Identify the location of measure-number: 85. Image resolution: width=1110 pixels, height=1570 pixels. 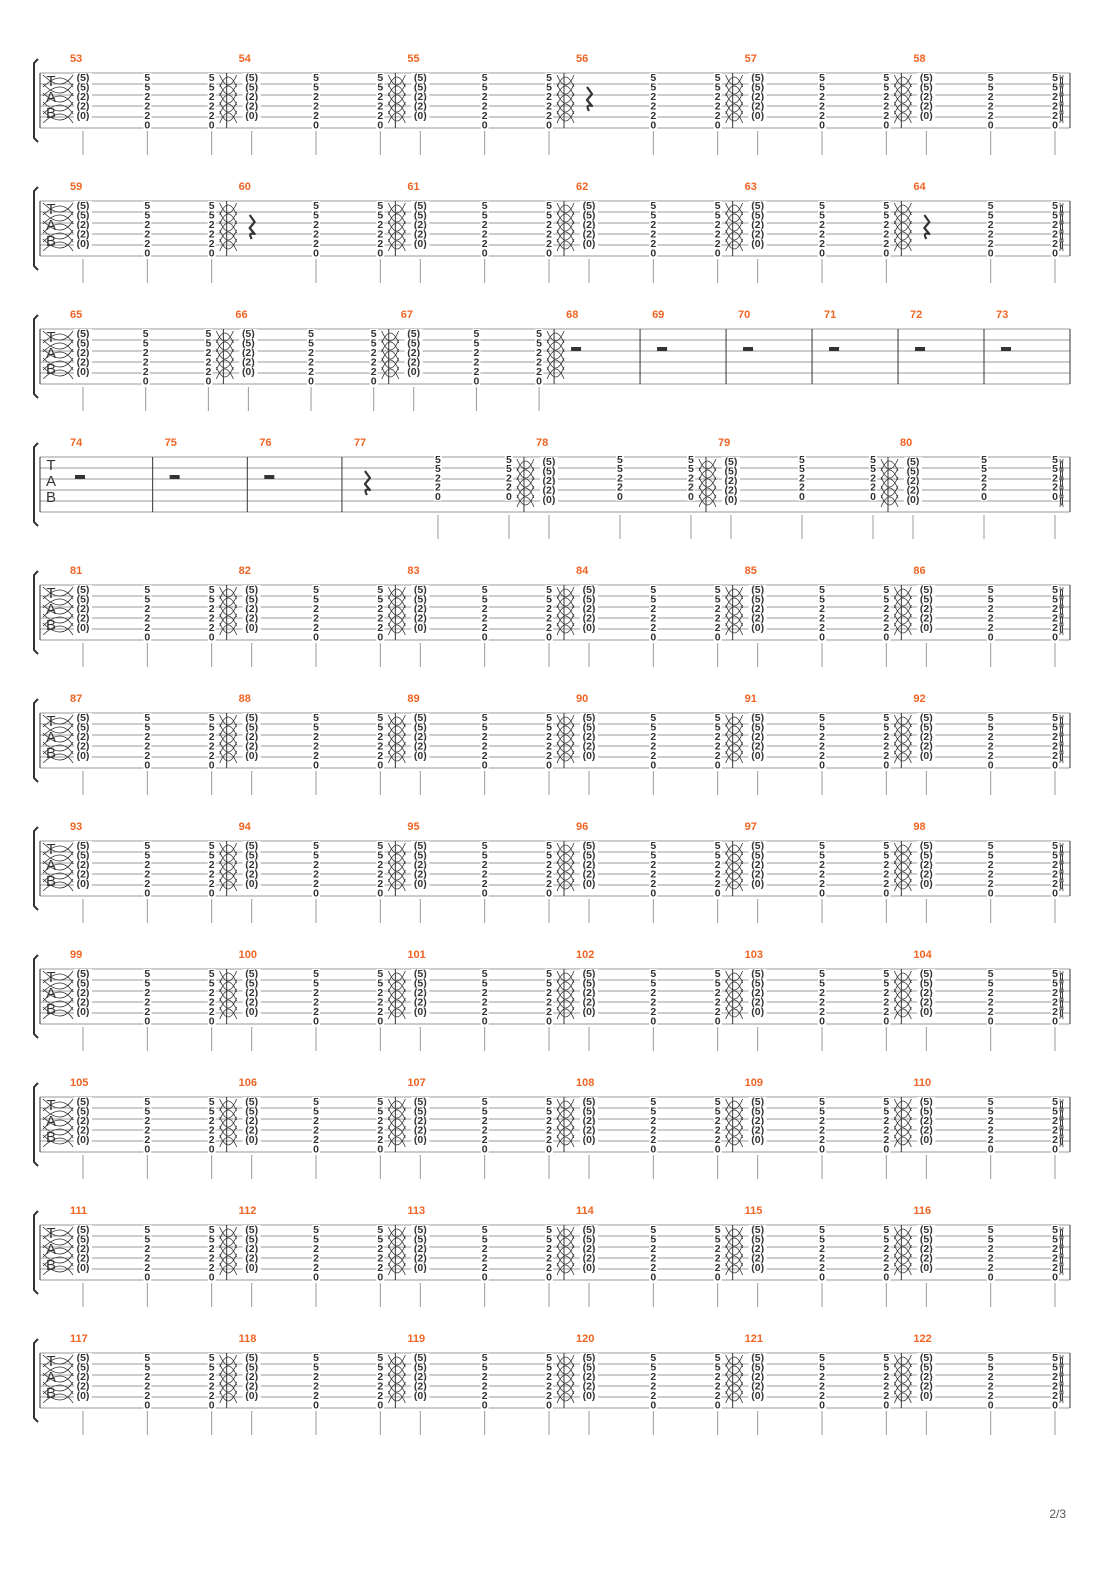
(751, 571).